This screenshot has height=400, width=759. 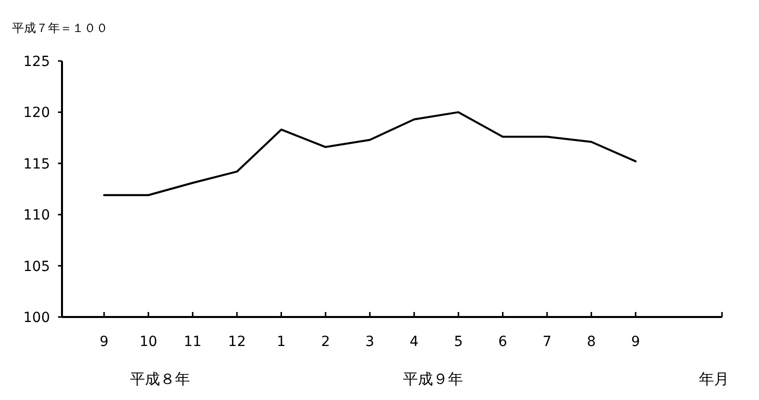 What do you see at coordinates (503, 342) in the screenshot?
I see `xtick: 6` at bounding box center [503, 342].